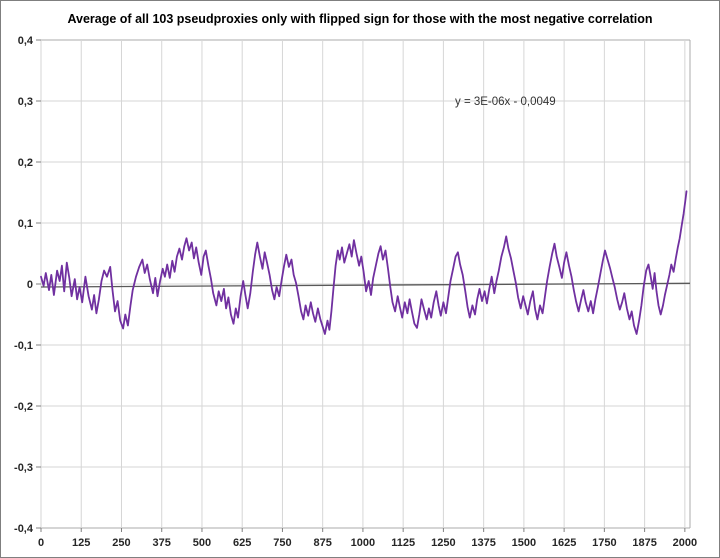 This screenshot has height=558, width=720. Describe the element at coordinates (202, 543) in the screenshot. I see `x-tick-label: 500` at that location.